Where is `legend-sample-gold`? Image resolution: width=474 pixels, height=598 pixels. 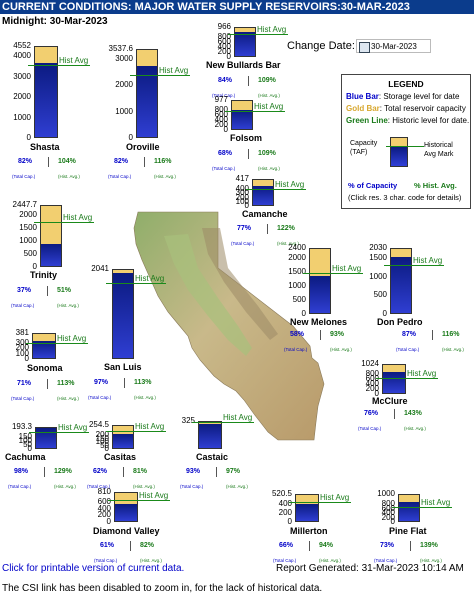
legend-sample-gold is located at coordinates (399, 142).